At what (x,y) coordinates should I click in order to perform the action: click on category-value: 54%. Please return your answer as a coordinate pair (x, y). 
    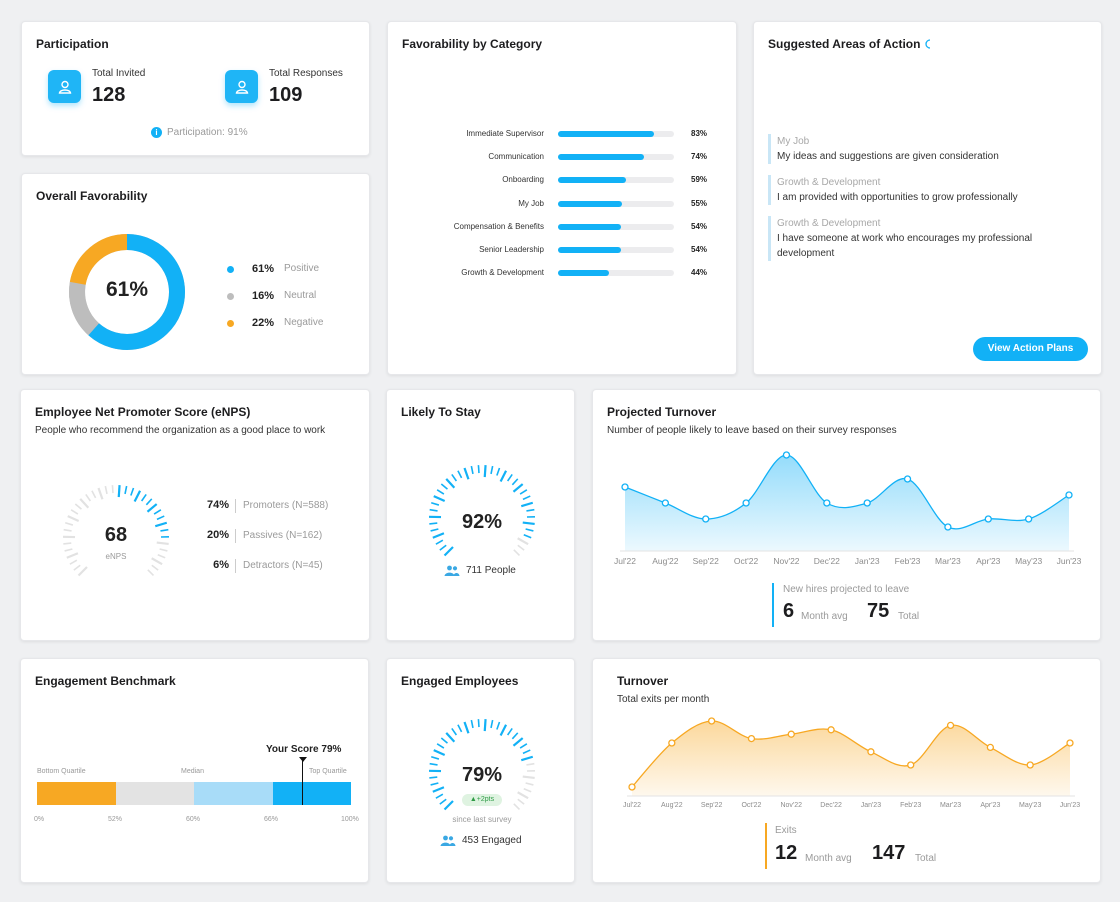
    Looking at the image, I should click on (699, 226).